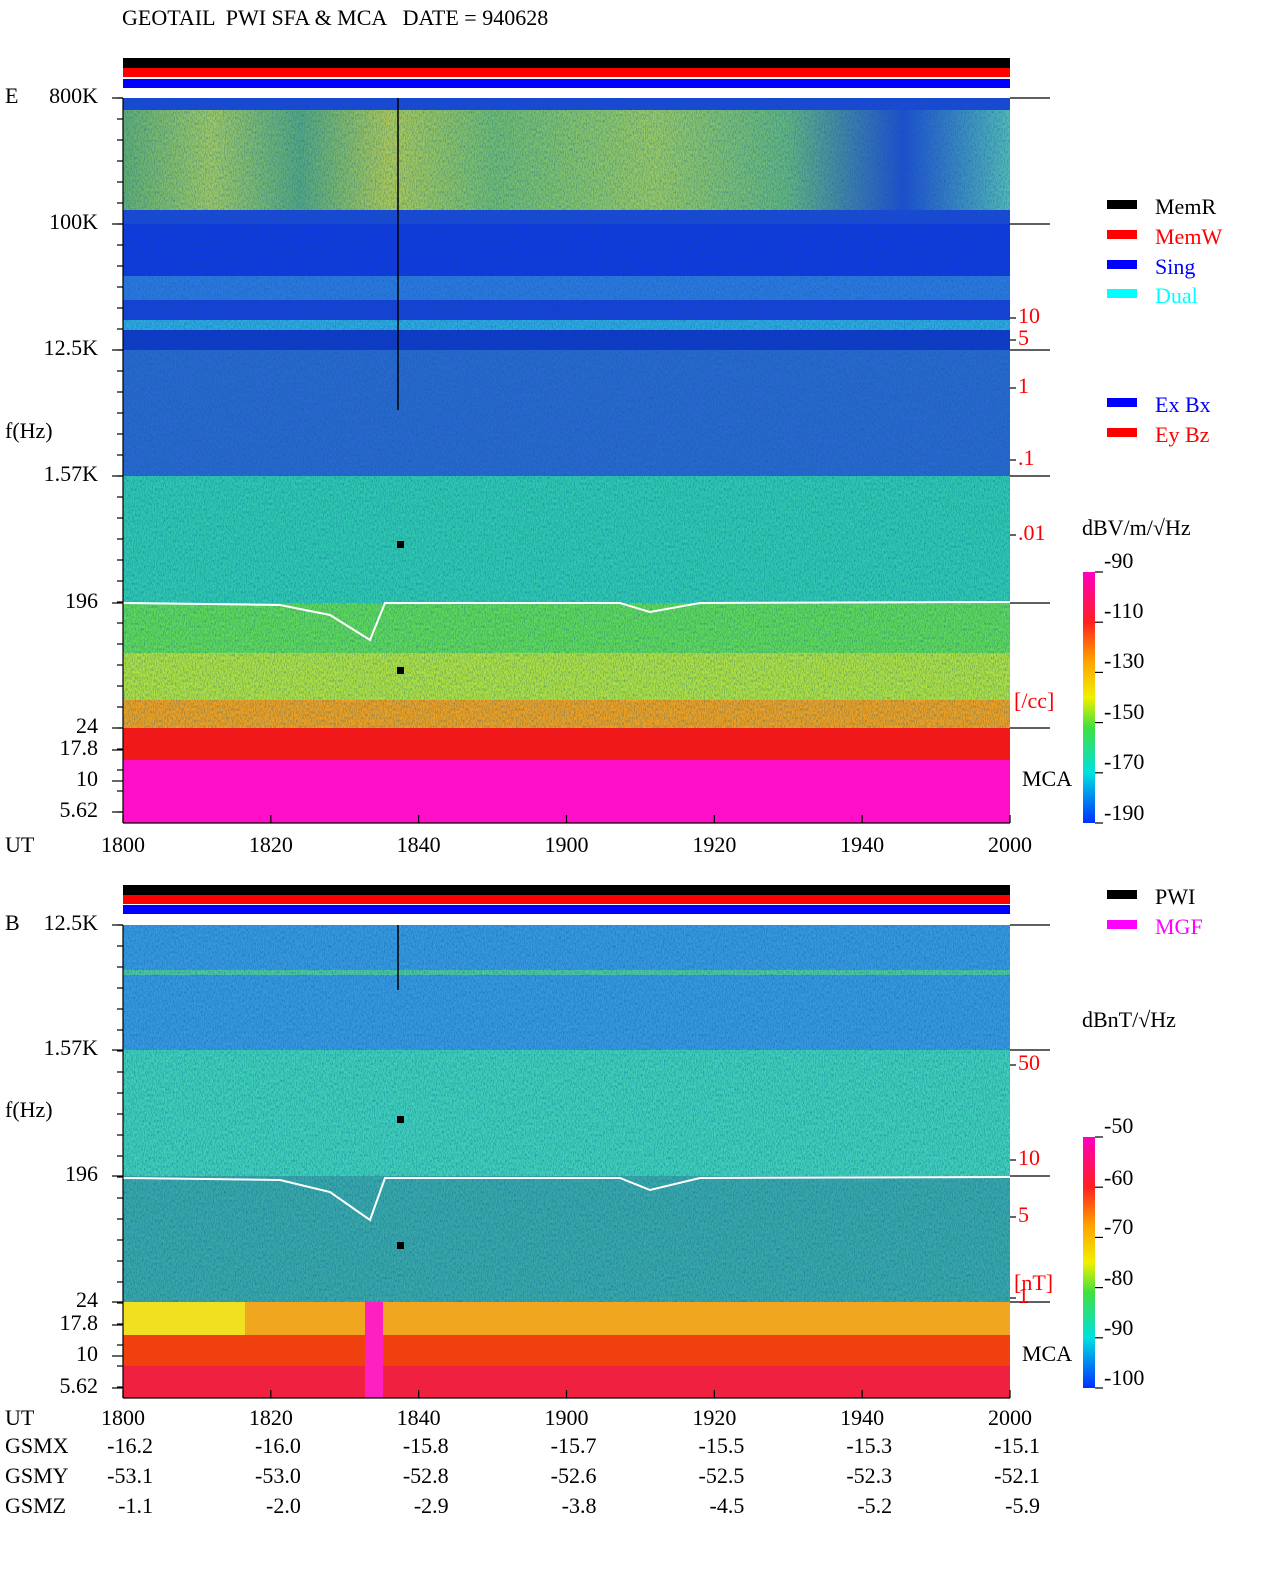  Describe the element at coordinates (37, 1475) in the screenshot. I see `orbit-label: GSMY` at that location.